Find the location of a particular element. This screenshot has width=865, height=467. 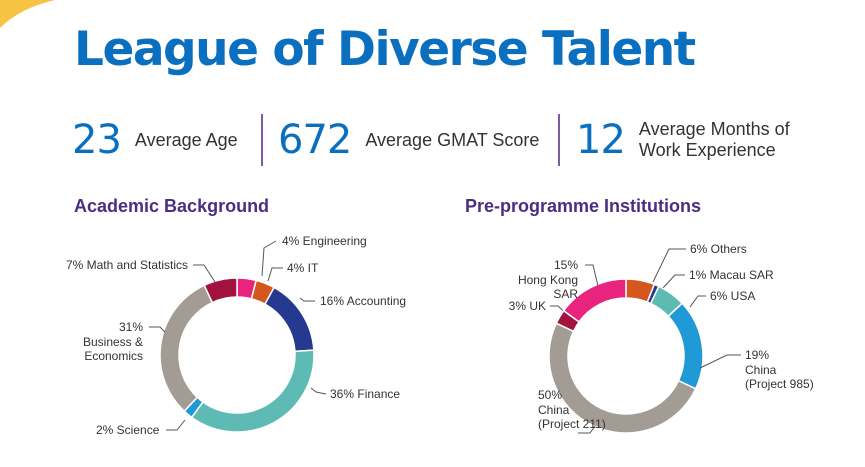

slice-label: 7% Math and Statistics is located at coordinates (127, 265).